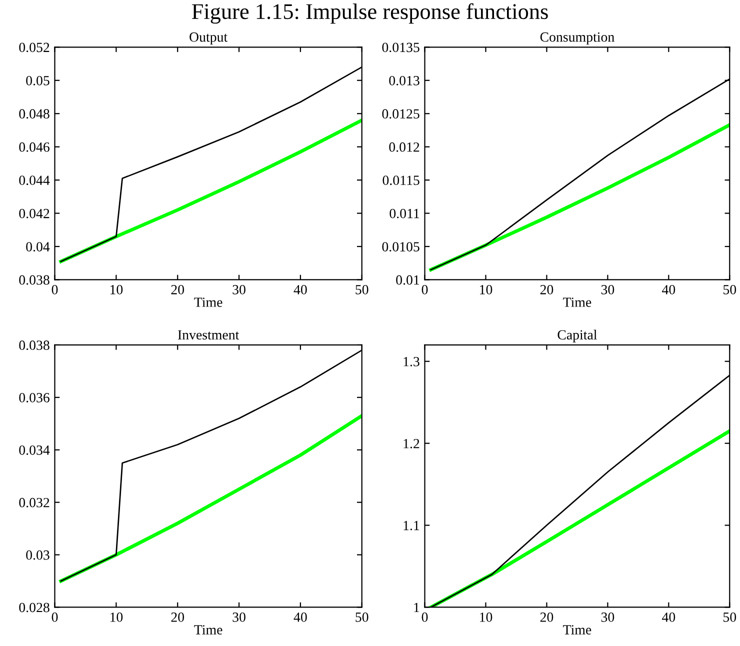  Describe the element at coordinates (408, 280) in the screenshot. I see `y-tick-label: 0.01` at that location.